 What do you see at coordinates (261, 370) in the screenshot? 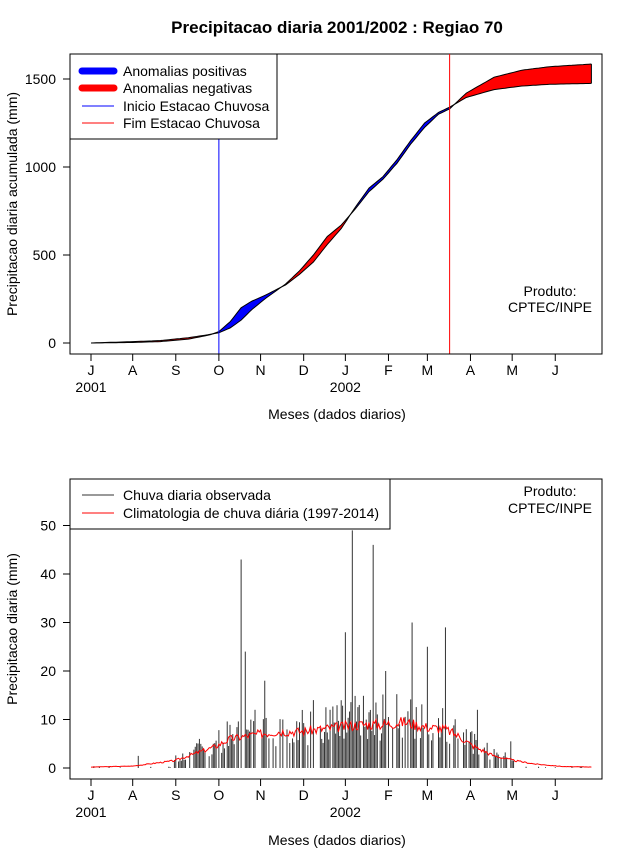
I see `top-x-tick-label: N` at bounding box center [261, 370].